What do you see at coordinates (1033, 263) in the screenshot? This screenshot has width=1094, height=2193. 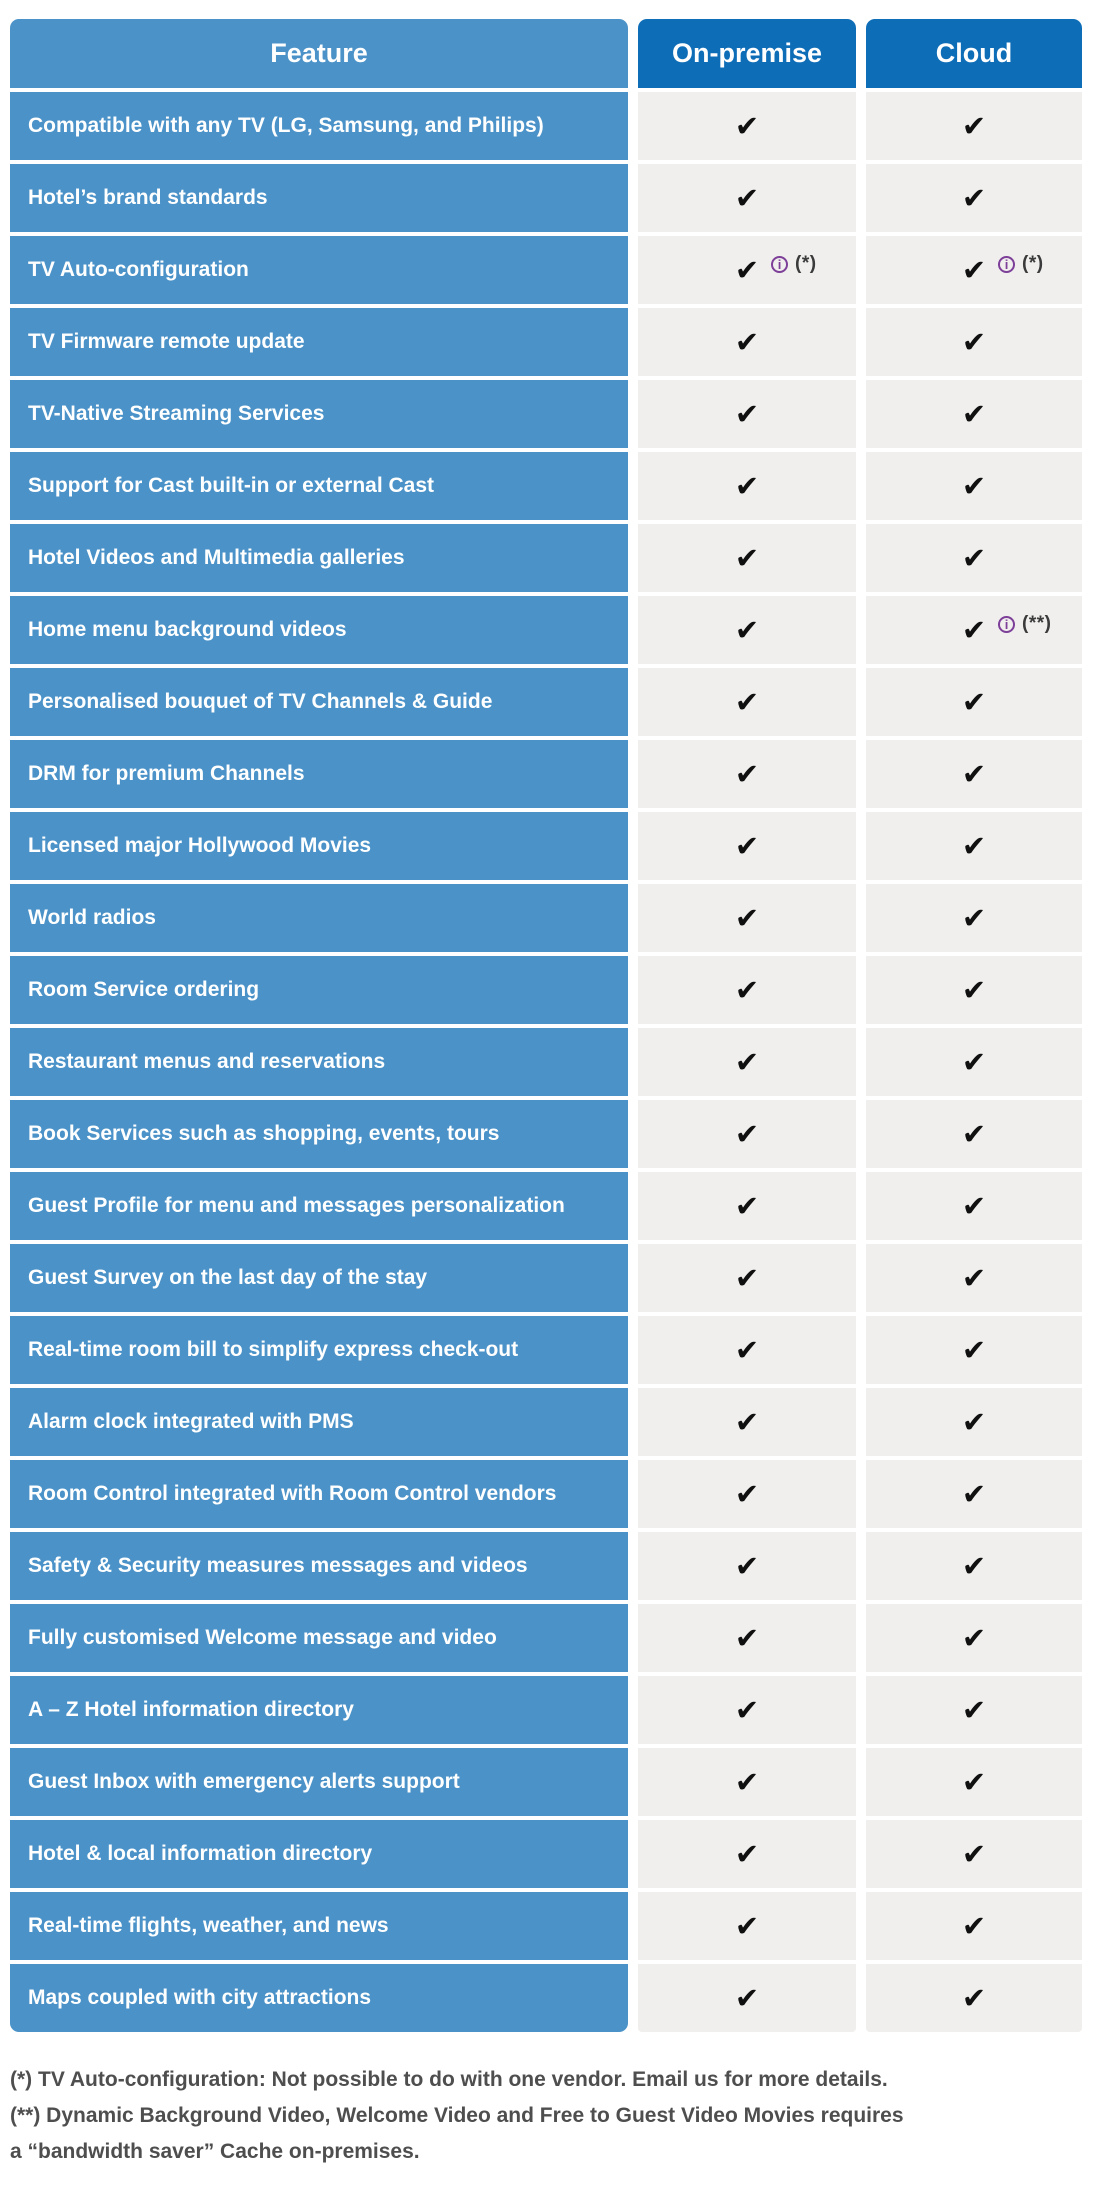 I see `footnote-marker: (*)` at bounding box center [1033, 263].